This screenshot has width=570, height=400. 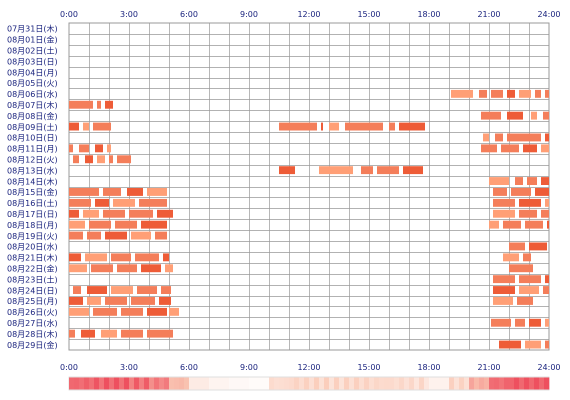 What do you see at coordinates (32, 345) in the screenshot?
I see `day-label: 08月29日(金)` at bounding box center [32, 345].